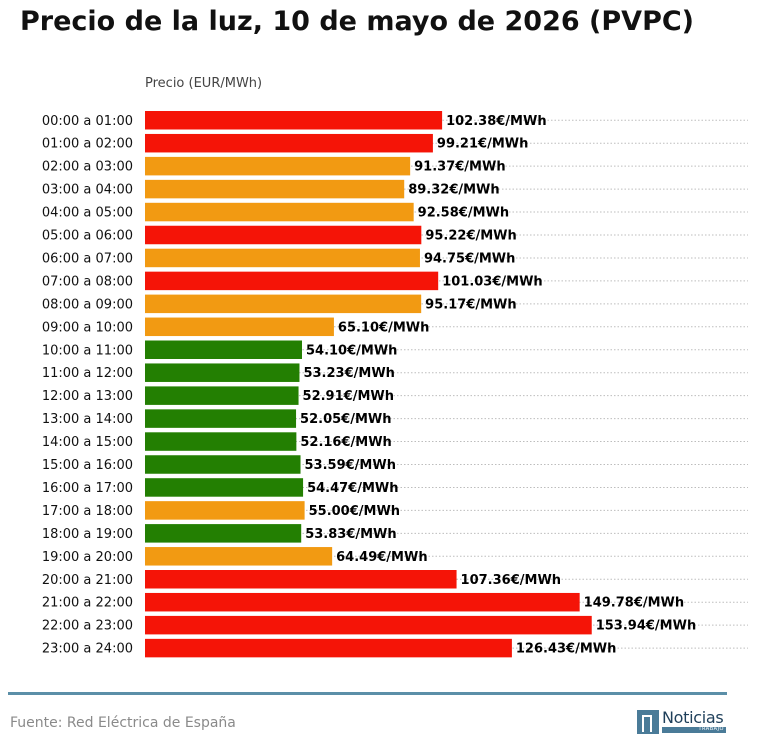 This screenshot has width=758, height=755. I want to click on category-label: 23:00 a 24:00, so click(87, 649).